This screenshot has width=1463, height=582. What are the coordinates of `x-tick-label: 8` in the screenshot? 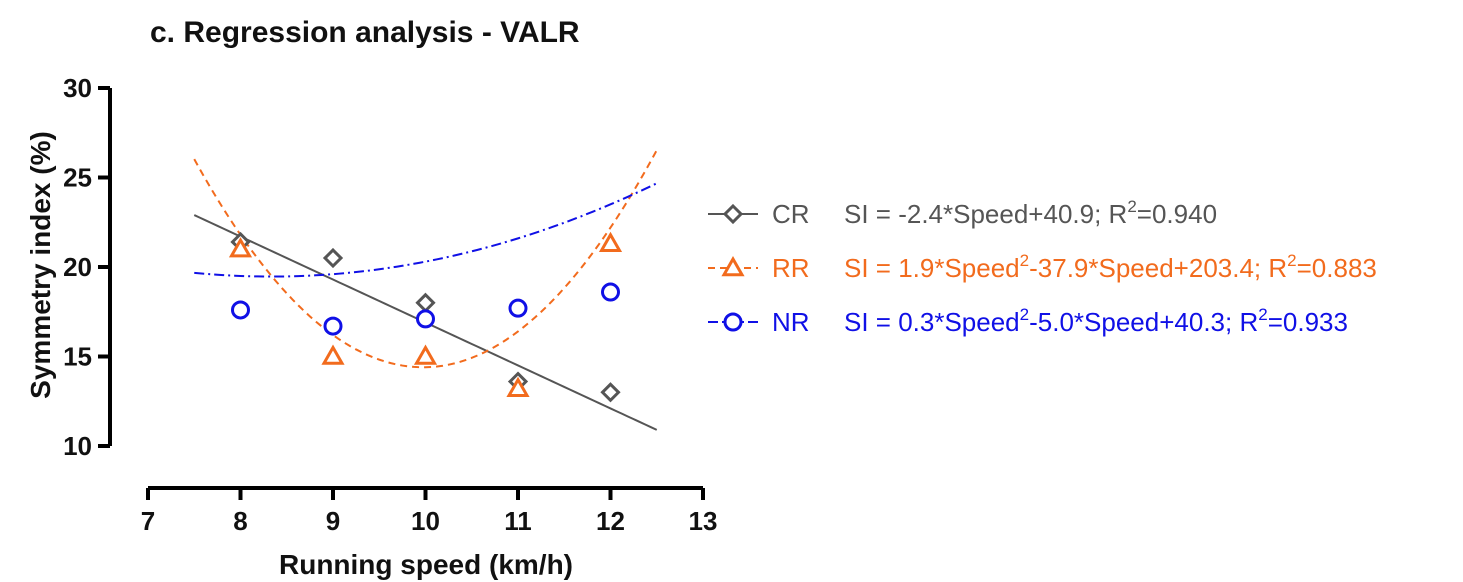 It's located at (240, 521).